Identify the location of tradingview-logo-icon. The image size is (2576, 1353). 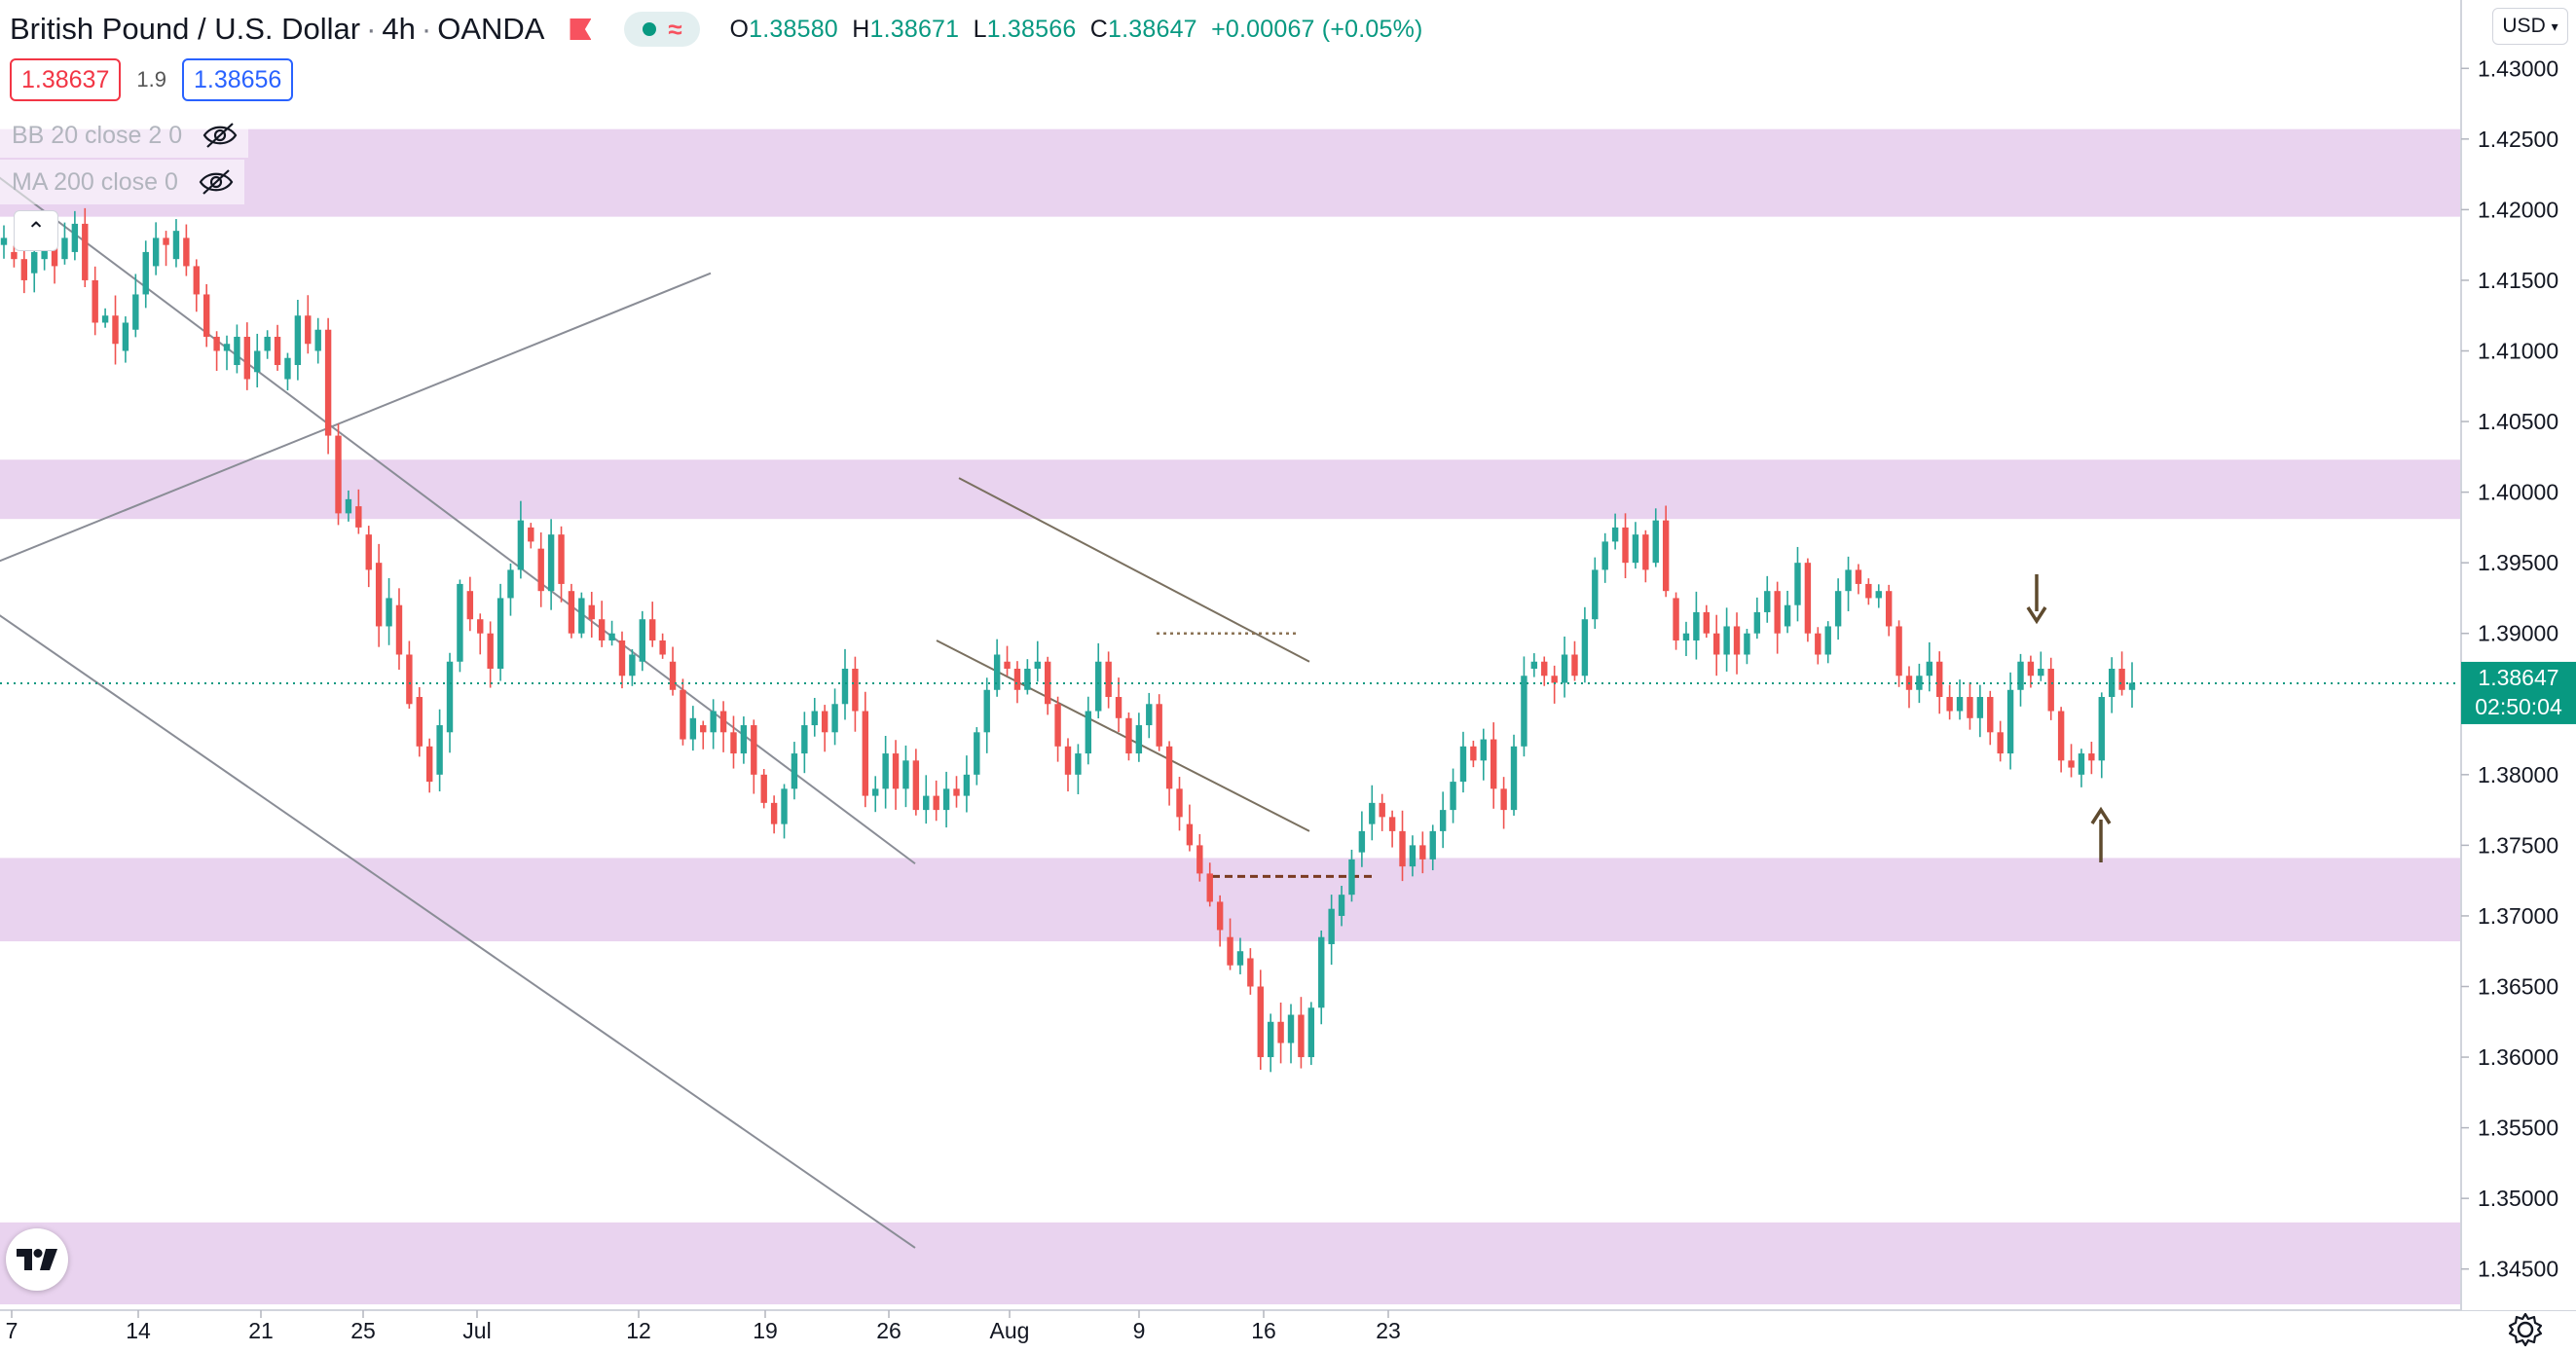
(37, 1259).